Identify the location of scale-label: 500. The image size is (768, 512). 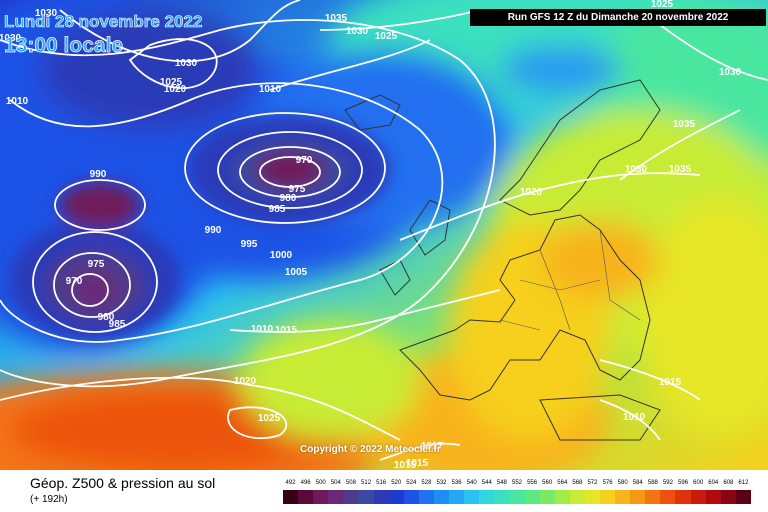
(320, 483).